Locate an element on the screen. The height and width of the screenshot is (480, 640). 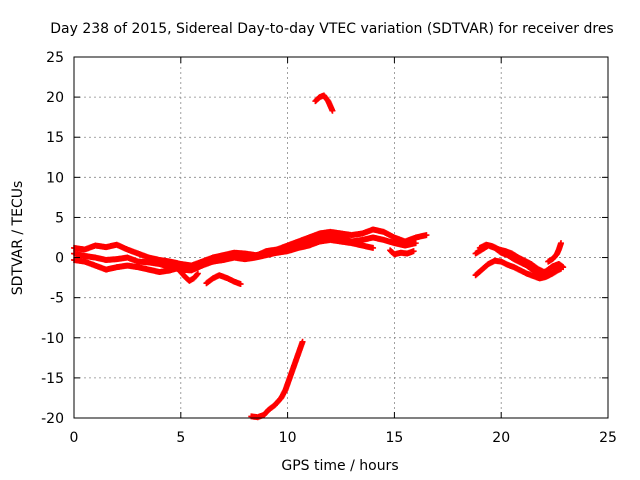
series-afternoon-band-c is located at coordinates (520, 259).